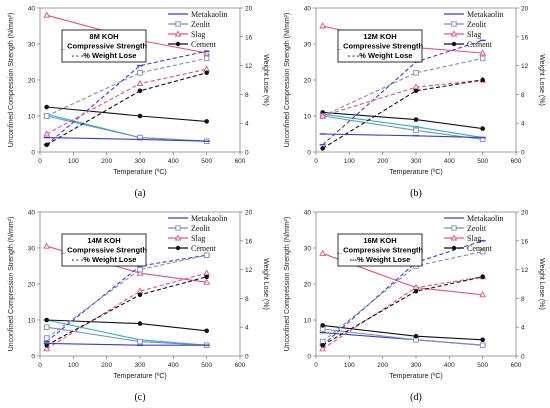 This screenshot has height=408, width=550. Describe the element at coordinates (126, 336) in the screenshot. I see `series-line-zeolit-strength` at that location.